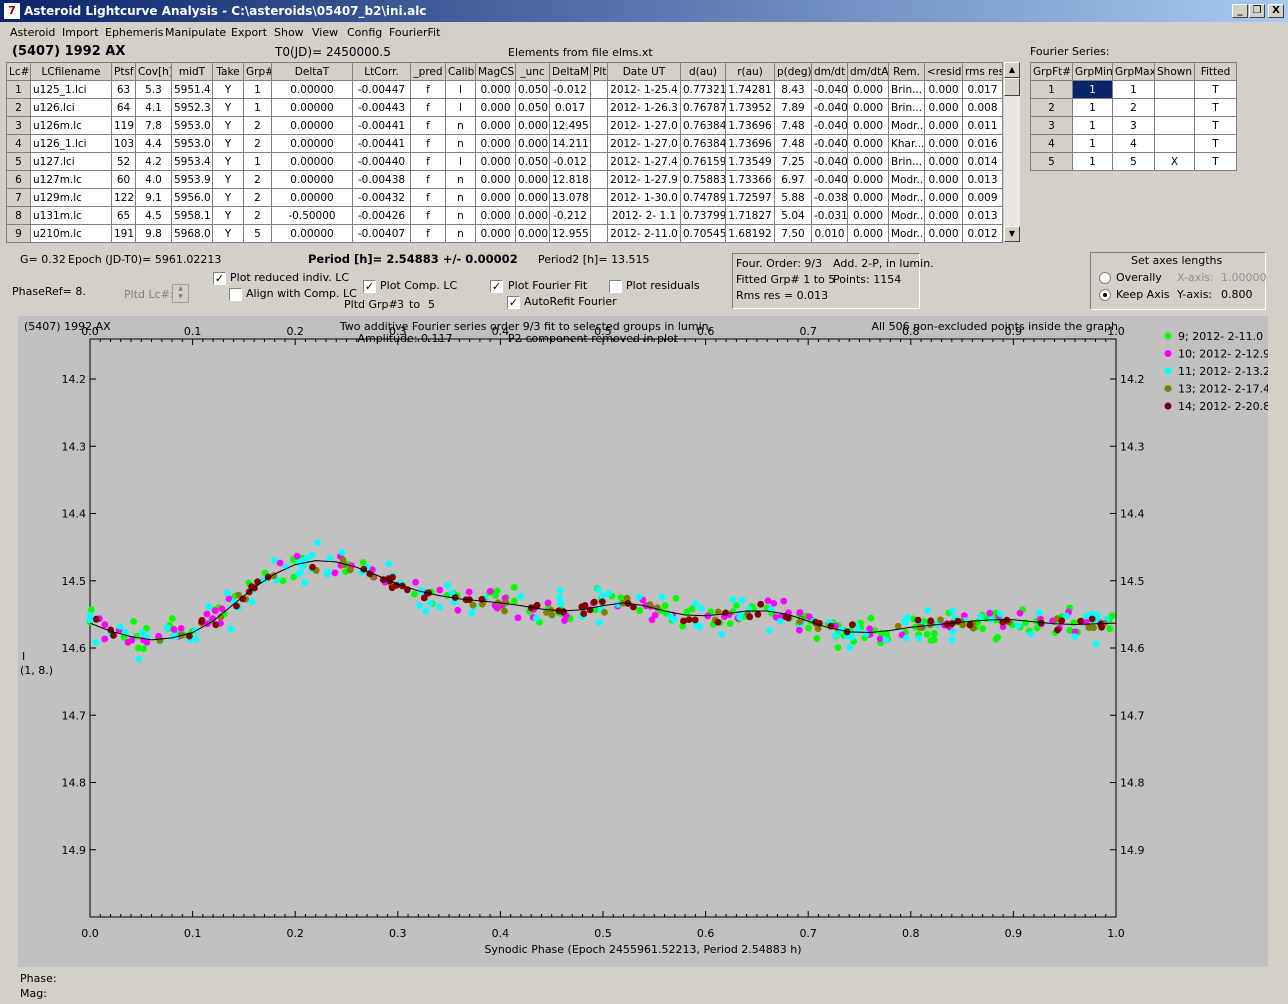 This screenshot has width=1288, height=1004. I want to click on lc-cell: -0.031, so click(829, 215).